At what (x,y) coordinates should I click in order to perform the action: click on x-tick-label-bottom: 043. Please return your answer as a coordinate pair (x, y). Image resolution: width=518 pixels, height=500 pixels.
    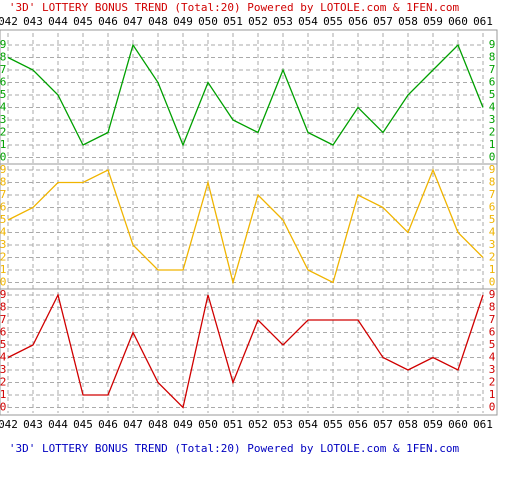
    Looking at the image, I should click on (33, 424).